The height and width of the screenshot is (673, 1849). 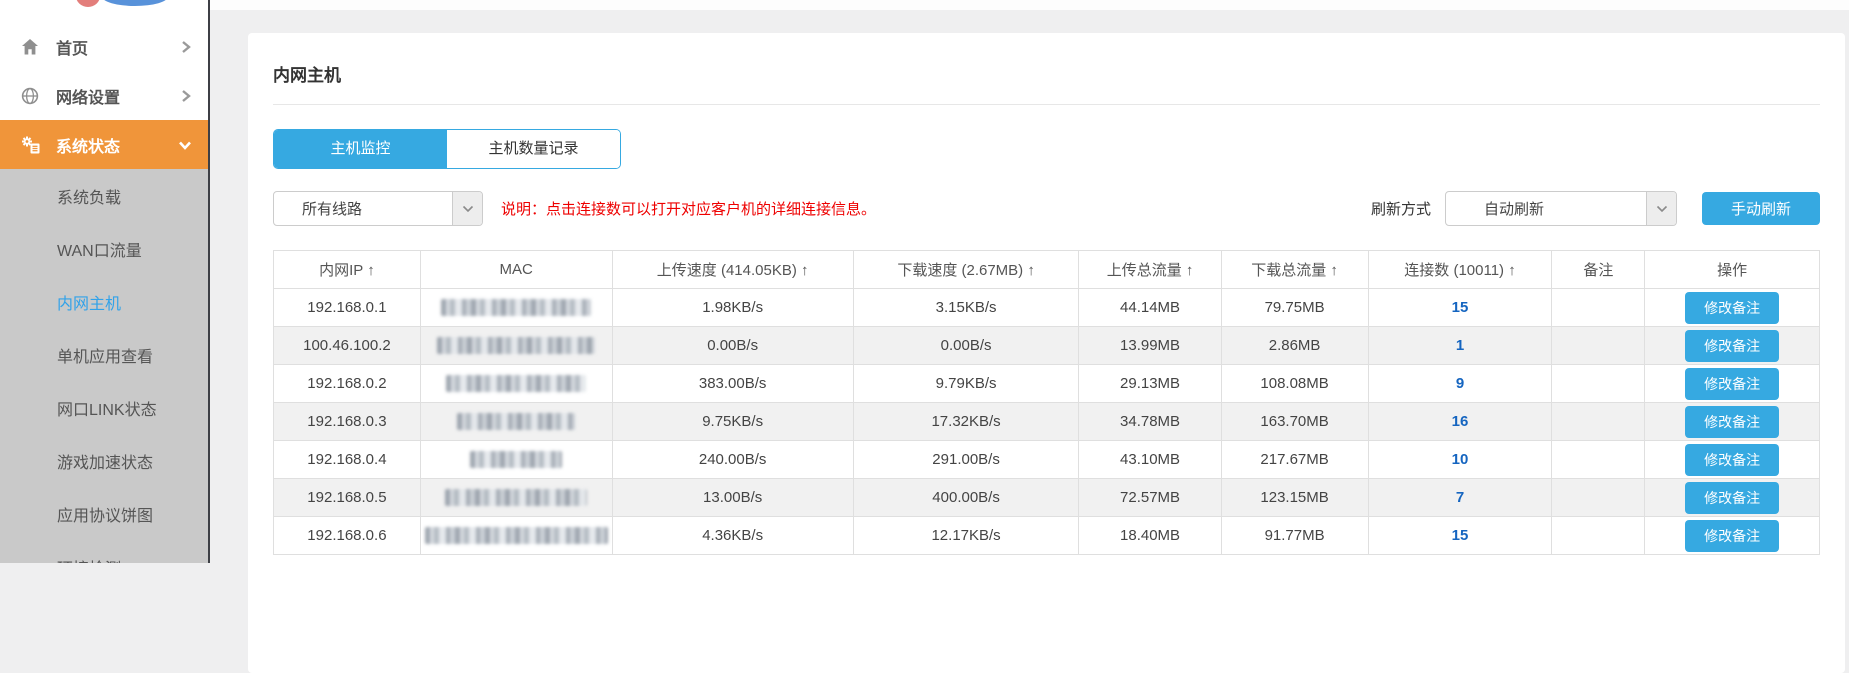 I want to click on table-header-cell: 下载速度 (2.67MB) ↑, so click(x=966, y=269).